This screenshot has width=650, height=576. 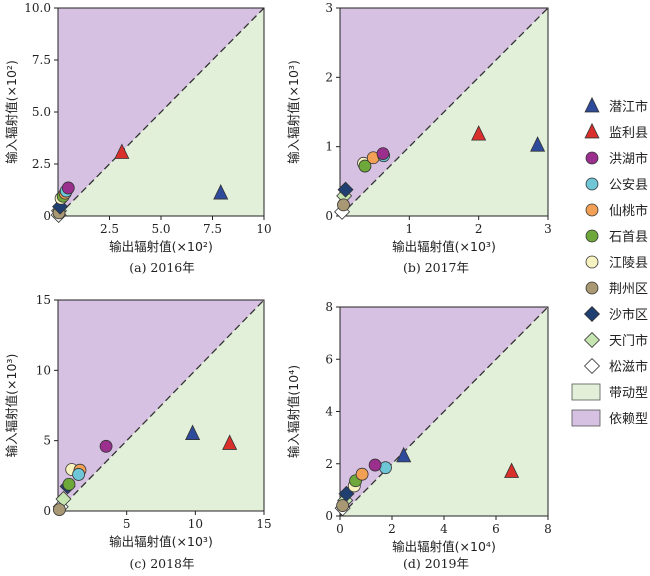 What do you see at coordinates (628, 263) in the screenshot?
I see `legend-label: 江陵县` at bounding box center [628, 263].